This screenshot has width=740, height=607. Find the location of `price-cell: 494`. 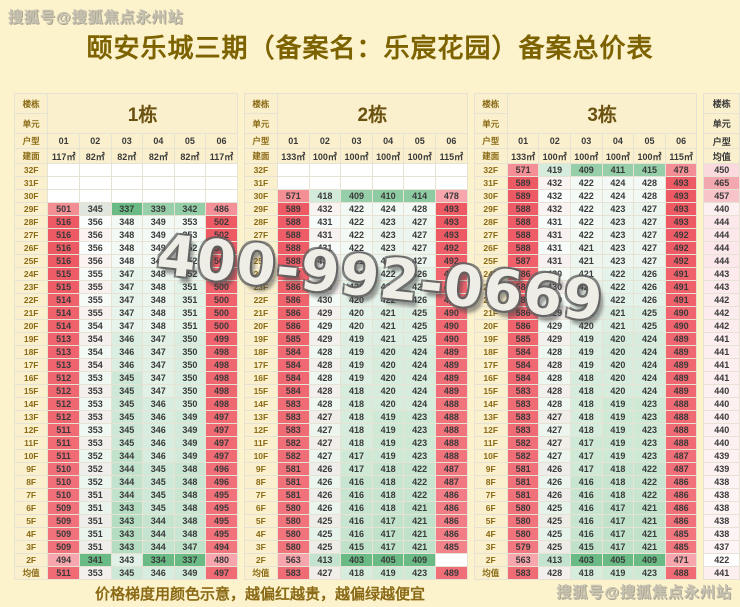

price-cell: 494 is located at coordinates (64, 560).